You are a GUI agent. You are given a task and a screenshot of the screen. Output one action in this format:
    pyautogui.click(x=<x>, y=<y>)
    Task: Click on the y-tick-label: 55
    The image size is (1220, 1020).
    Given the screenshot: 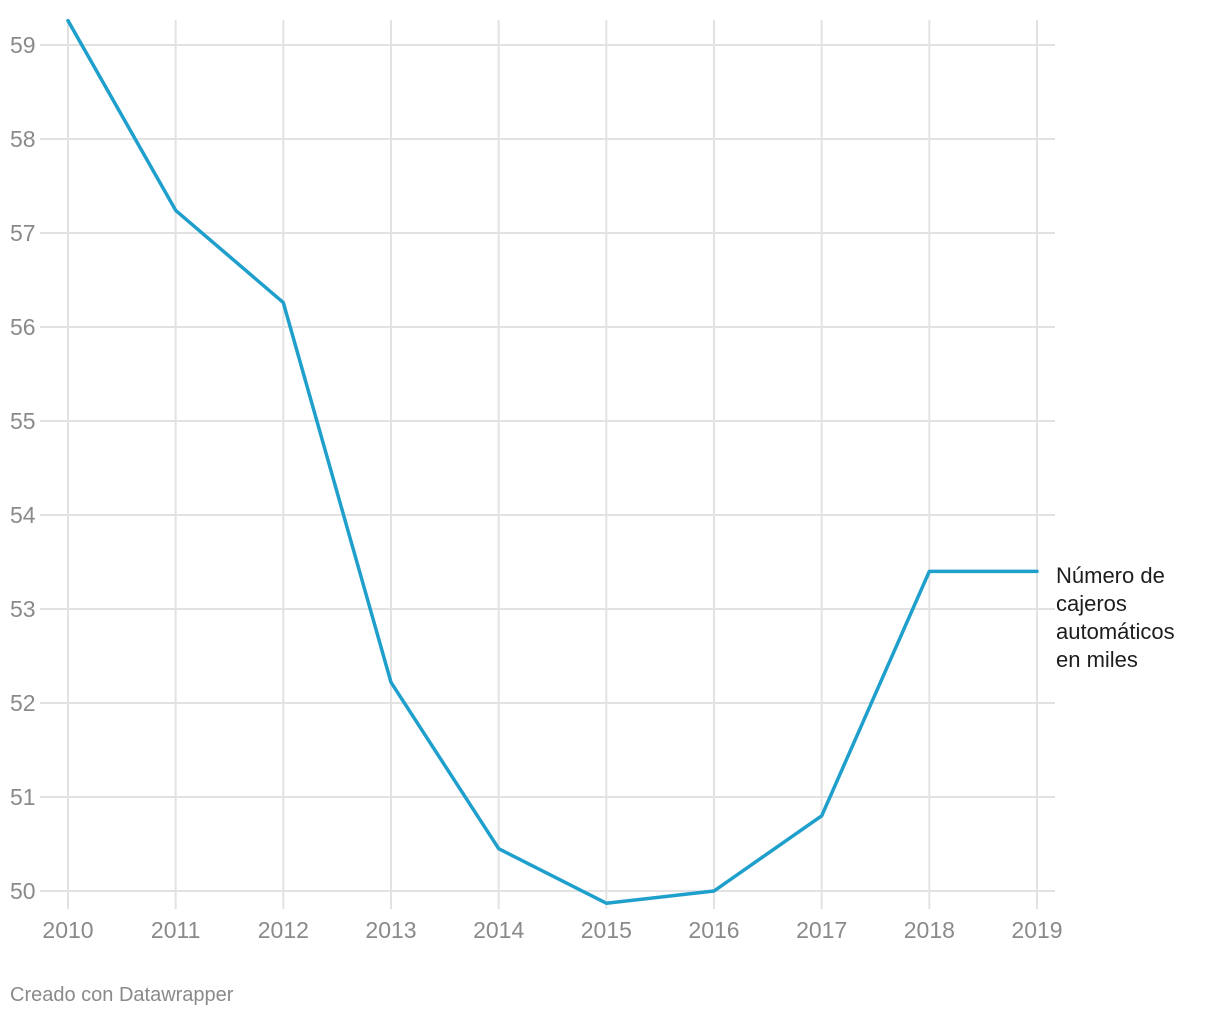 What is the action you would take?
    pyautogui.click(x=23, y=421)
    